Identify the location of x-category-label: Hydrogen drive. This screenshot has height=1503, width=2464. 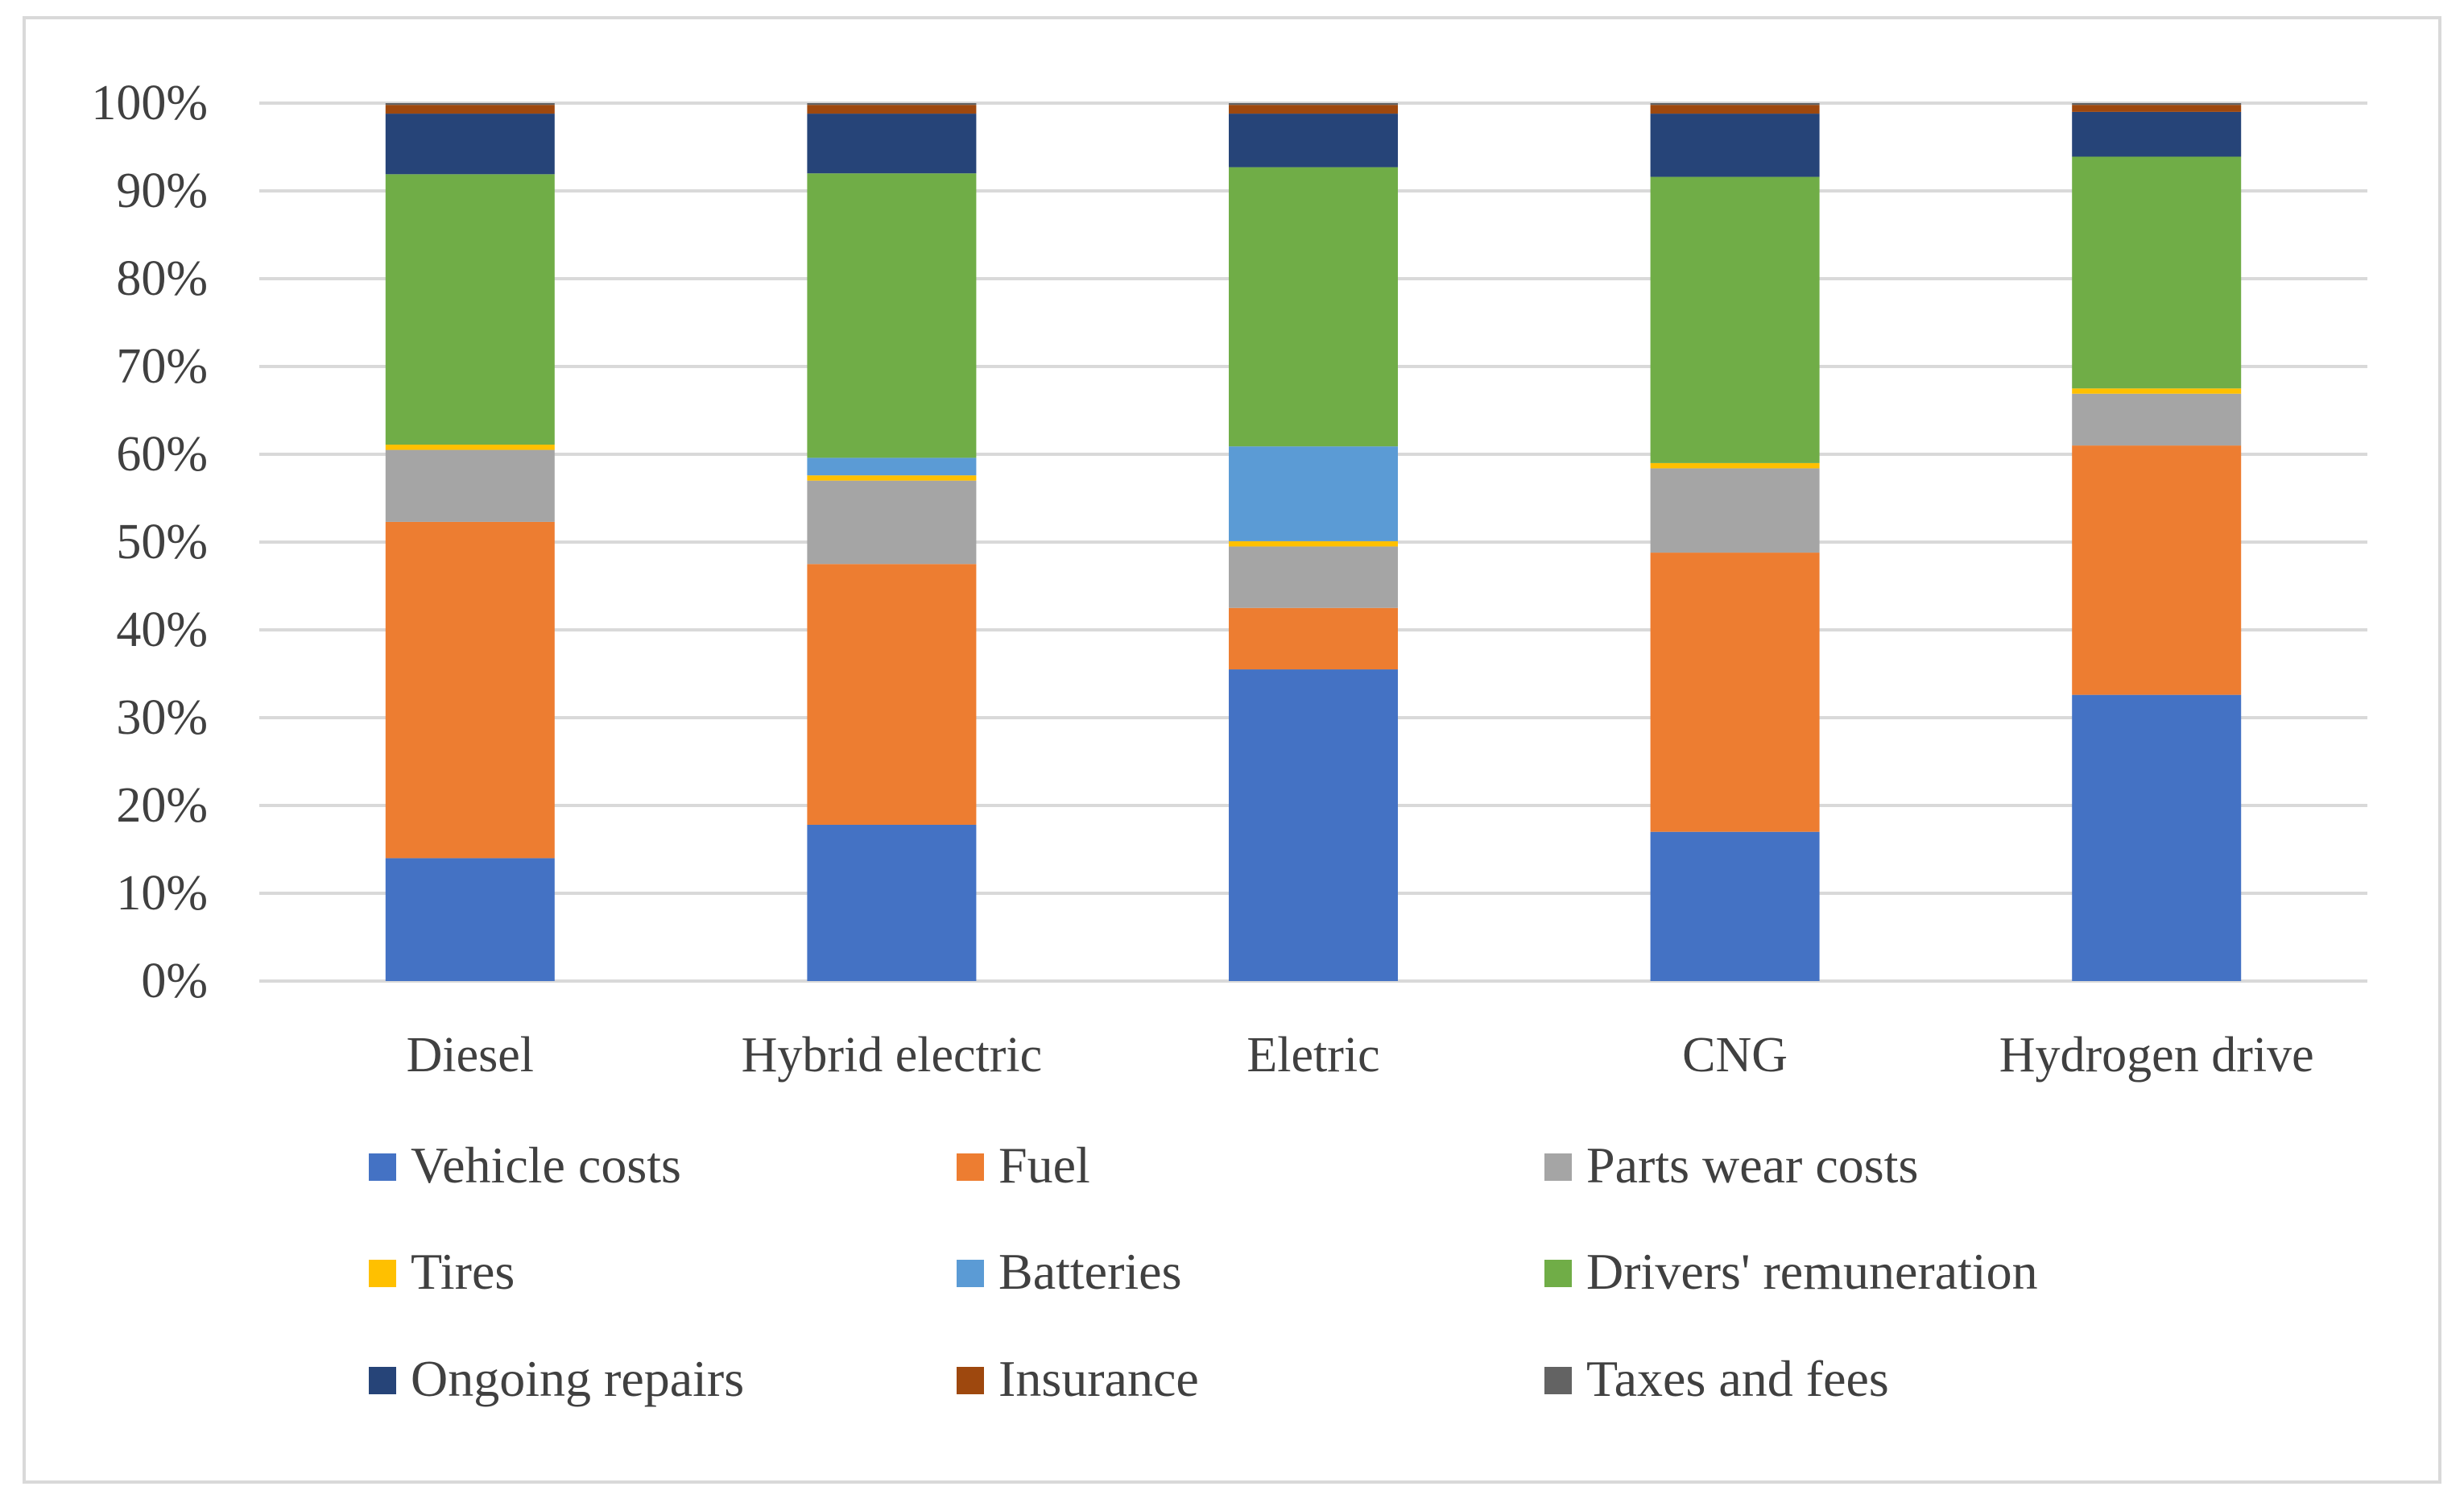
(2156, 1055).